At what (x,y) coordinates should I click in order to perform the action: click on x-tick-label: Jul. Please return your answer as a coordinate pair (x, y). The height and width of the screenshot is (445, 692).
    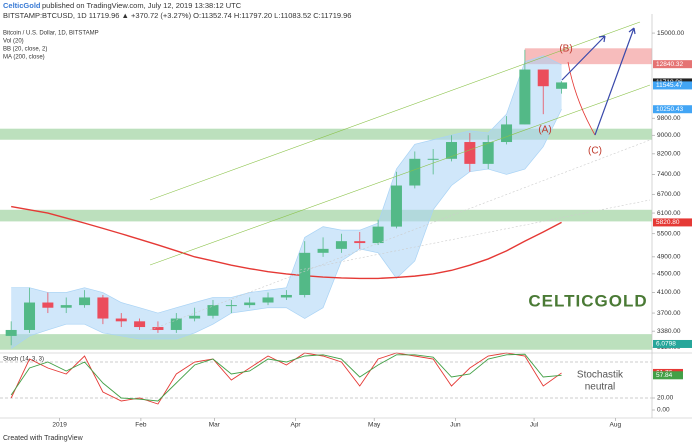
    Looking at the image, I should click on (534, 425).